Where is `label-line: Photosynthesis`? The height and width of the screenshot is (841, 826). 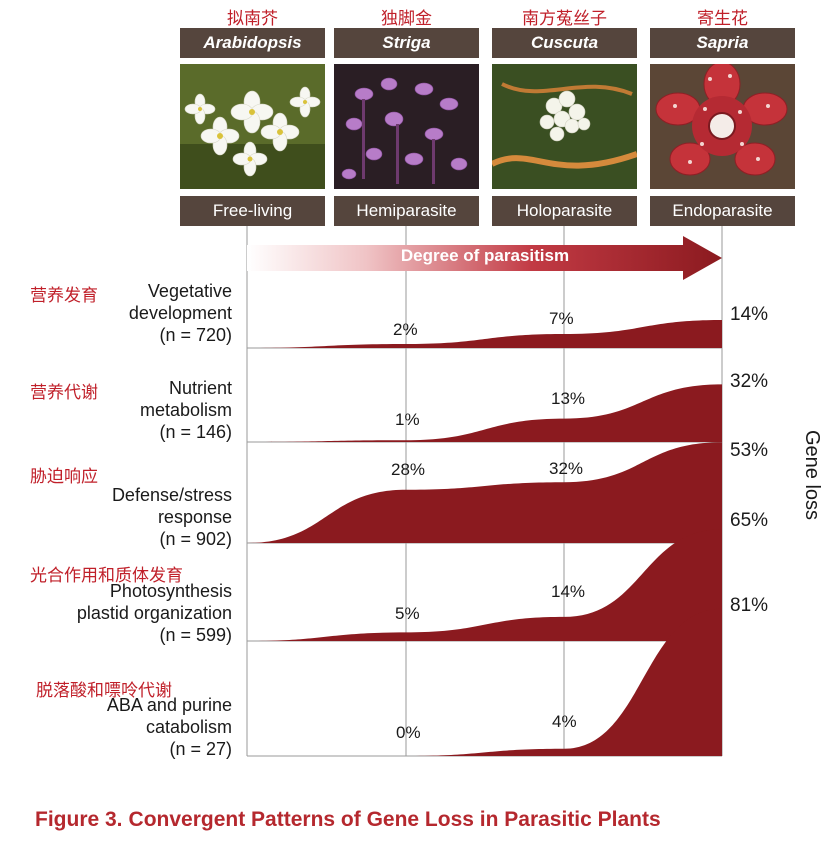
label-line: Photosynthesis is located at coordinates (170, 591).